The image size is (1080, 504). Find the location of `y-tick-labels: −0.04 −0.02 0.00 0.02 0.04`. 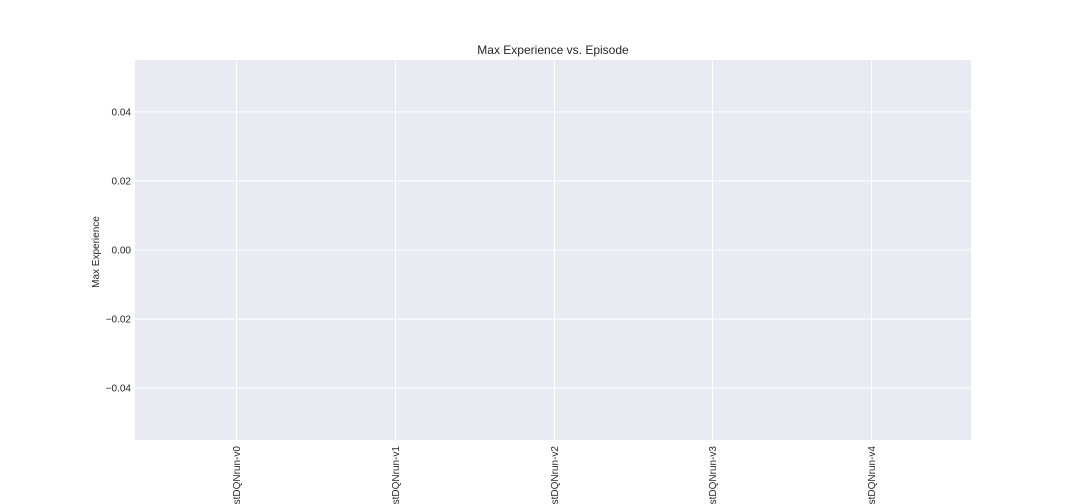

y-tick-labels: −0.04 −0.02 0.00 0.02 0.04 is located at coordinates (119, 250).